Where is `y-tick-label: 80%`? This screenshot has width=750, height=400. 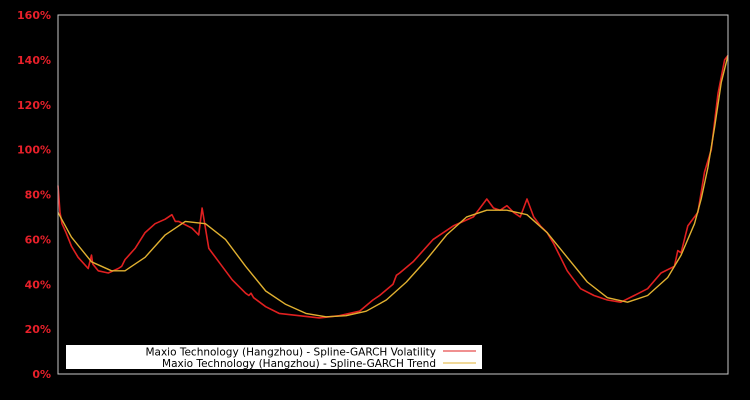 y-tick-label: 80% is located at coordinates (38, 195).